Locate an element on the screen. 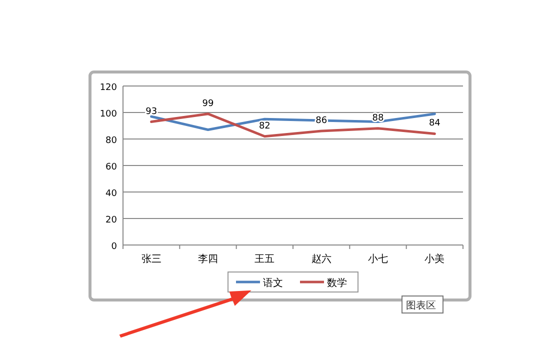  y-tick-label: 60 is located at coordinates (112, 167).